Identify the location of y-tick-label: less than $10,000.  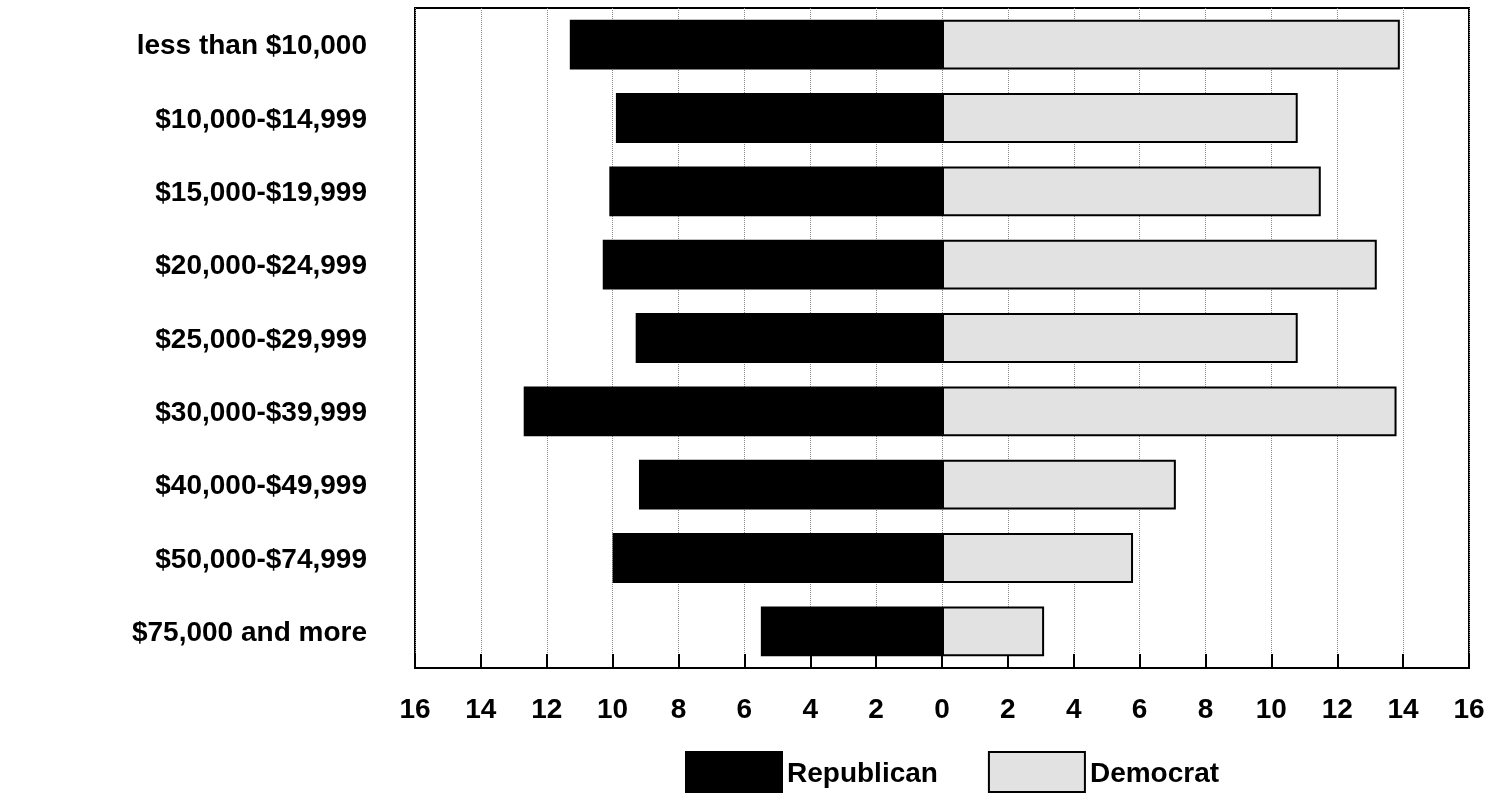
(251, 45).